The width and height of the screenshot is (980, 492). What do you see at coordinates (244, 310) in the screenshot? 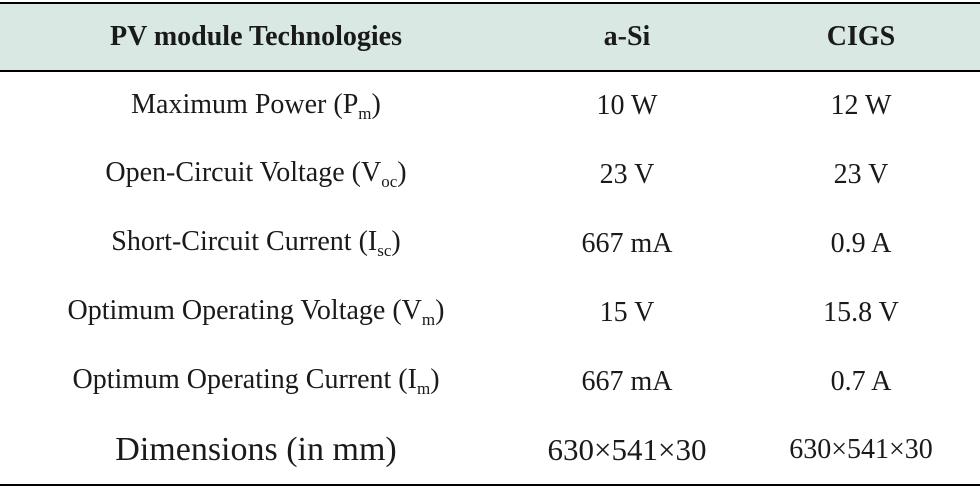
I see `label-text: Optimum Operating Voltage (V` at bounding box center [244, 310].